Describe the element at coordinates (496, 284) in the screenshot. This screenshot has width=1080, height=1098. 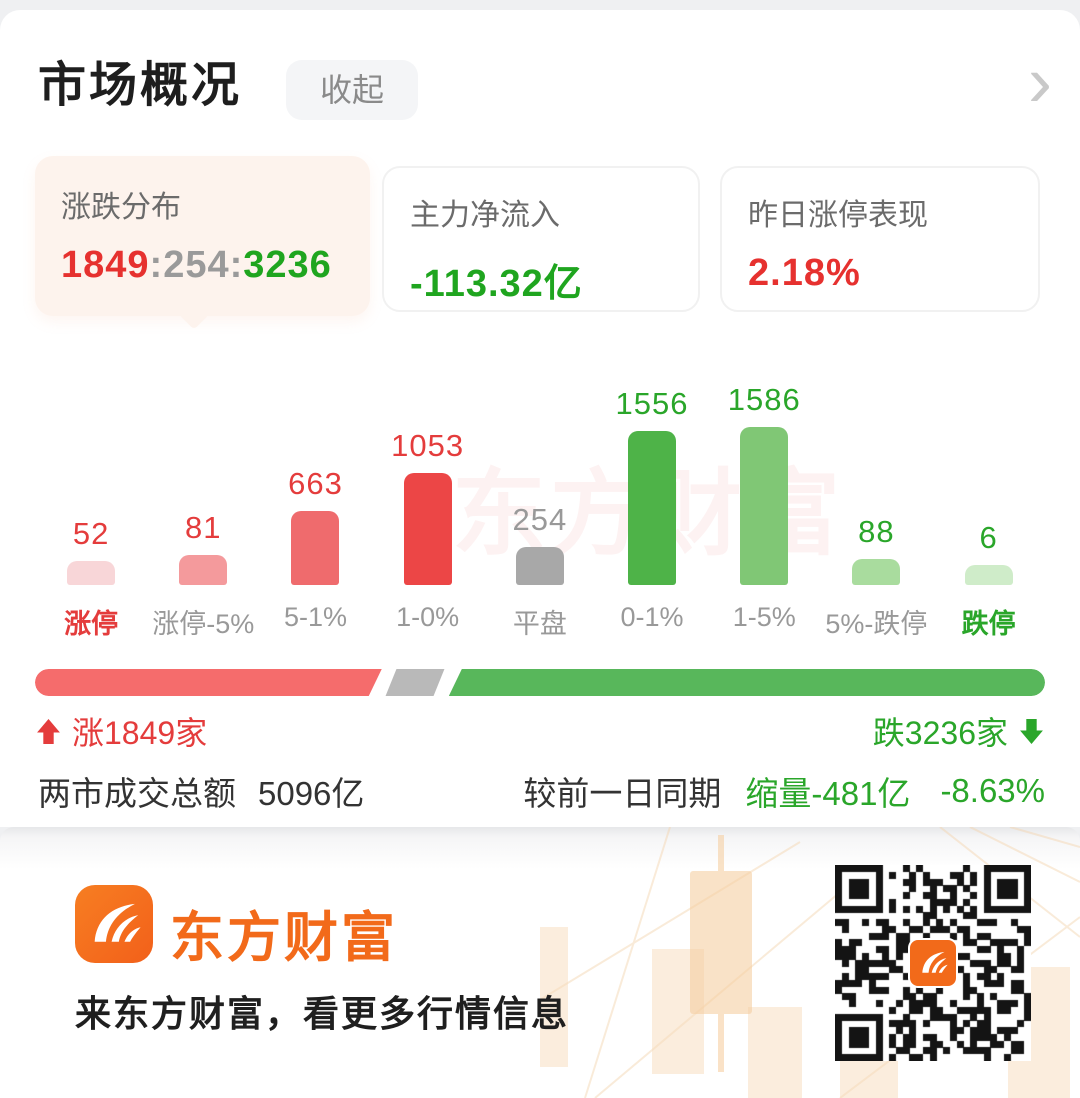
I see `card-value: -113.32亿` at that location.